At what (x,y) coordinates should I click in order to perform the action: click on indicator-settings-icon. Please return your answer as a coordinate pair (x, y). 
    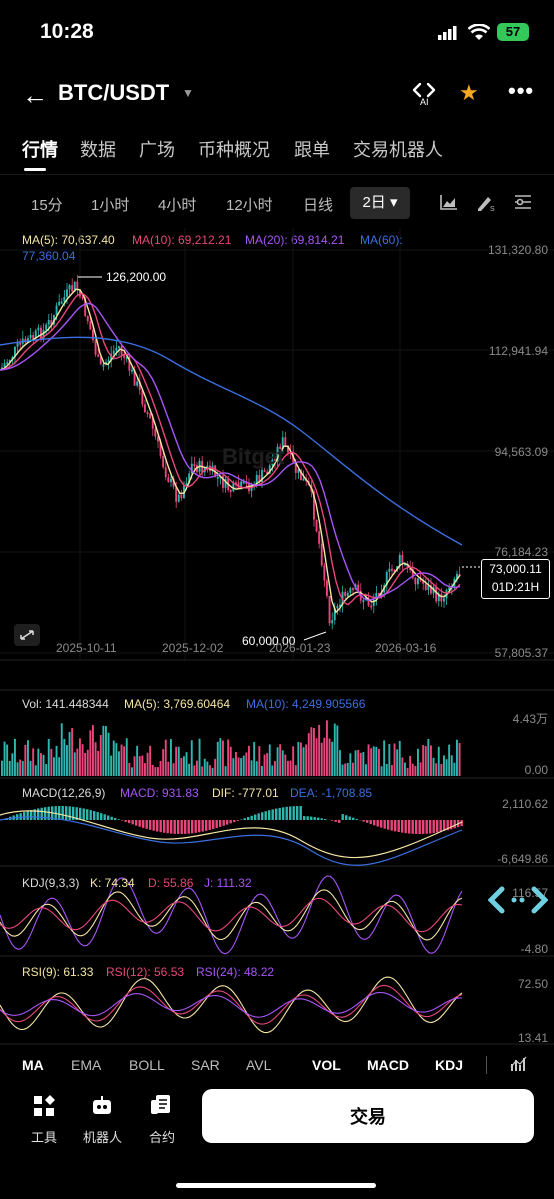
    Looking at the image, I should click on (523, 202).